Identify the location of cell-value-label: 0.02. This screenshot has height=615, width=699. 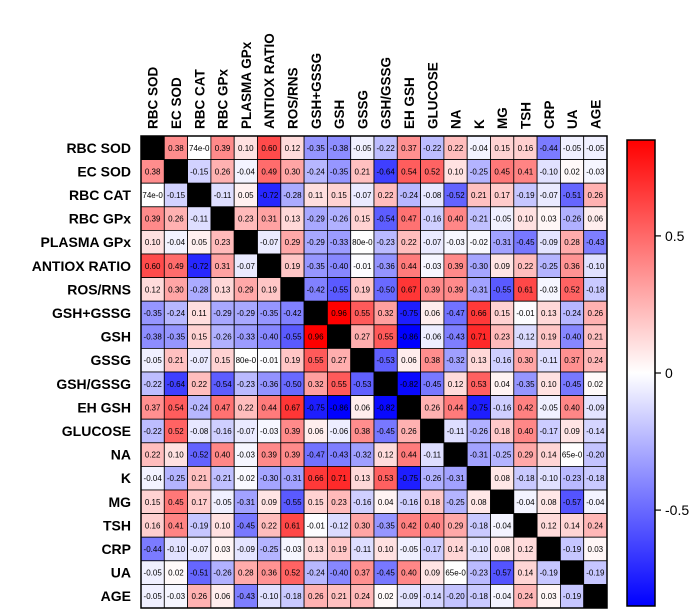
(596, 384).